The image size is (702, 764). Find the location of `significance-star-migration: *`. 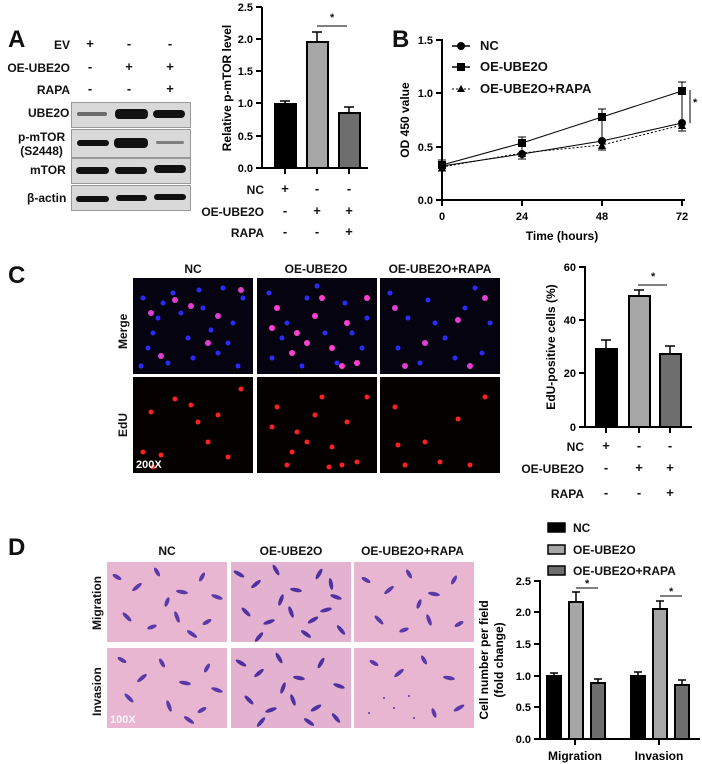

significance-star-migration: * is located at coordinates (587, 584).